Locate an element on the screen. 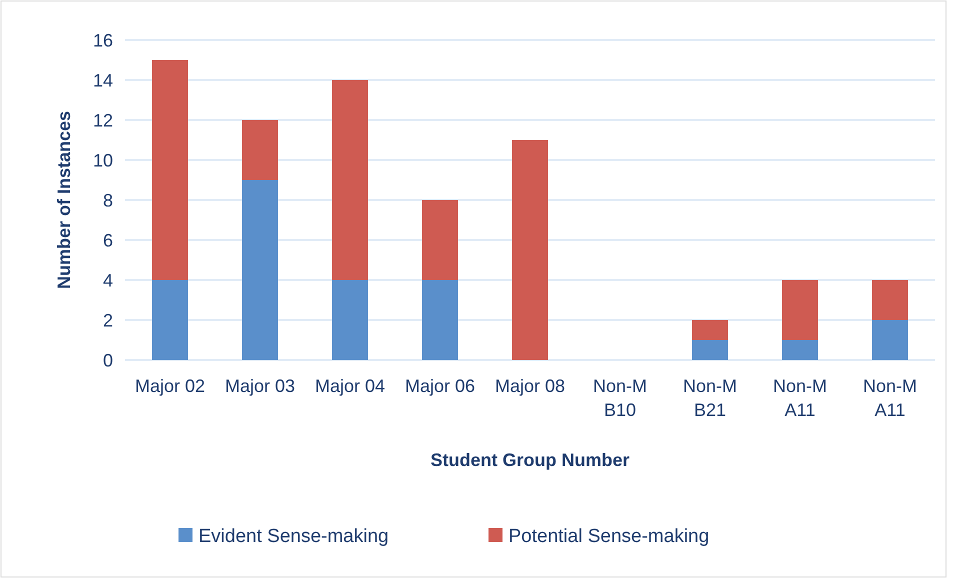 This screenshot has height=578, width=957. y-tick-label: 8 is located at coordinates (107, 200).